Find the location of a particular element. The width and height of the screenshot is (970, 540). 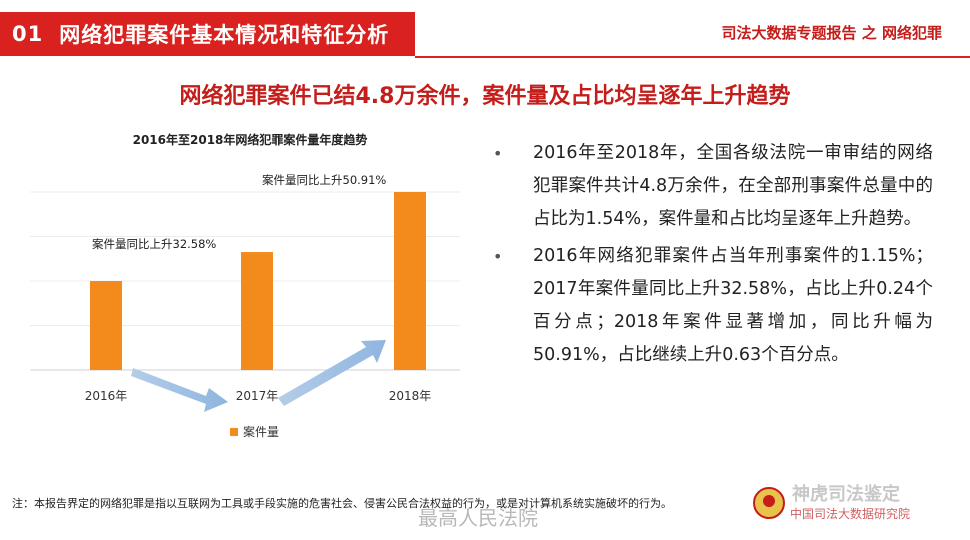

section-header: 01 网络犯罪案件基本情况和特征分析 is located at coordinates (207, 34).